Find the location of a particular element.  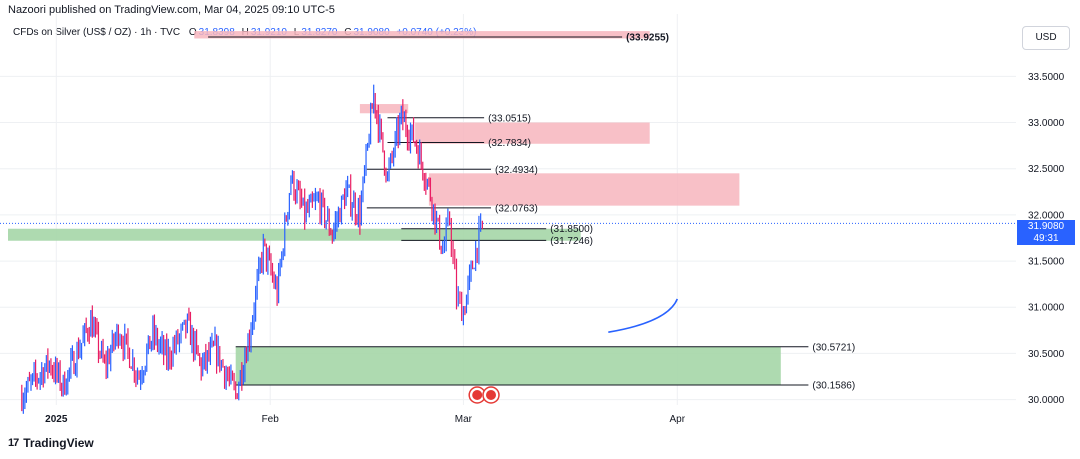

x-tick-label-0: 2025 is located at coordinates (56, 419).